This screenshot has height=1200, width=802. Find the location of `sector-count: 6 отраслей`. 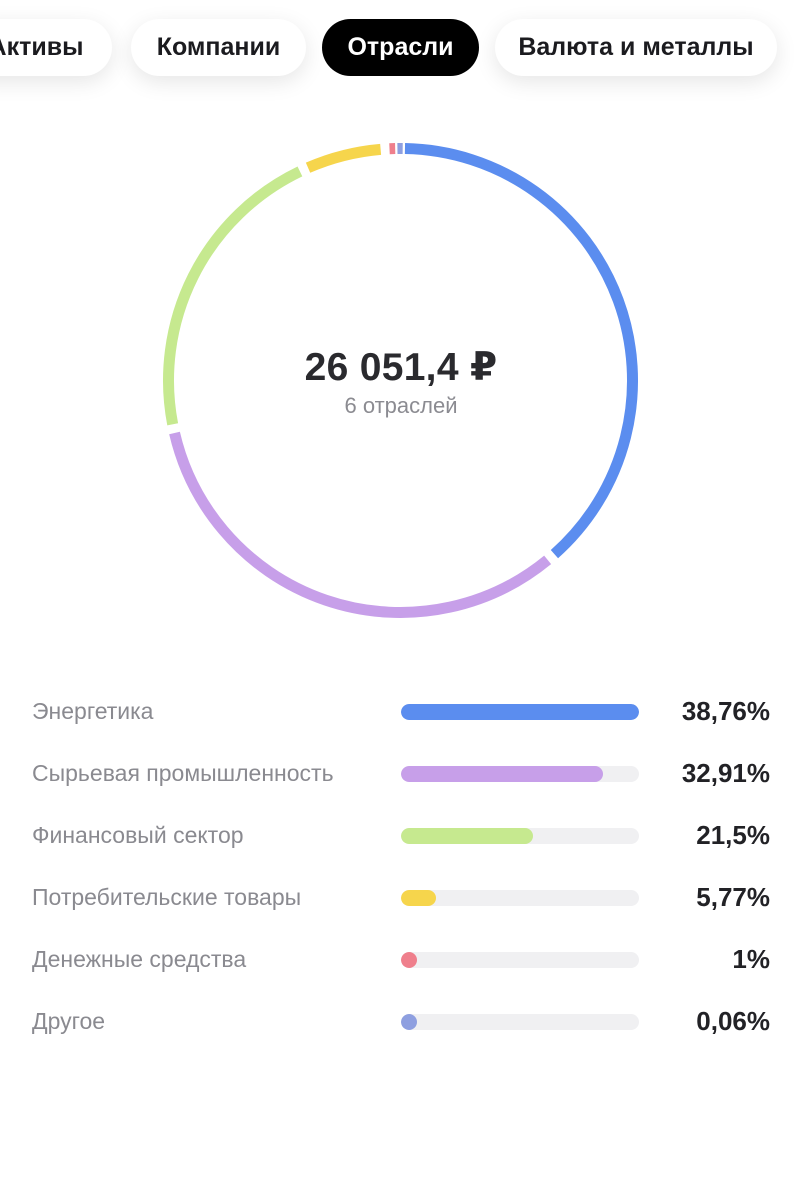

sector-count: 6 отраслей is located at coordinates (401, 405).